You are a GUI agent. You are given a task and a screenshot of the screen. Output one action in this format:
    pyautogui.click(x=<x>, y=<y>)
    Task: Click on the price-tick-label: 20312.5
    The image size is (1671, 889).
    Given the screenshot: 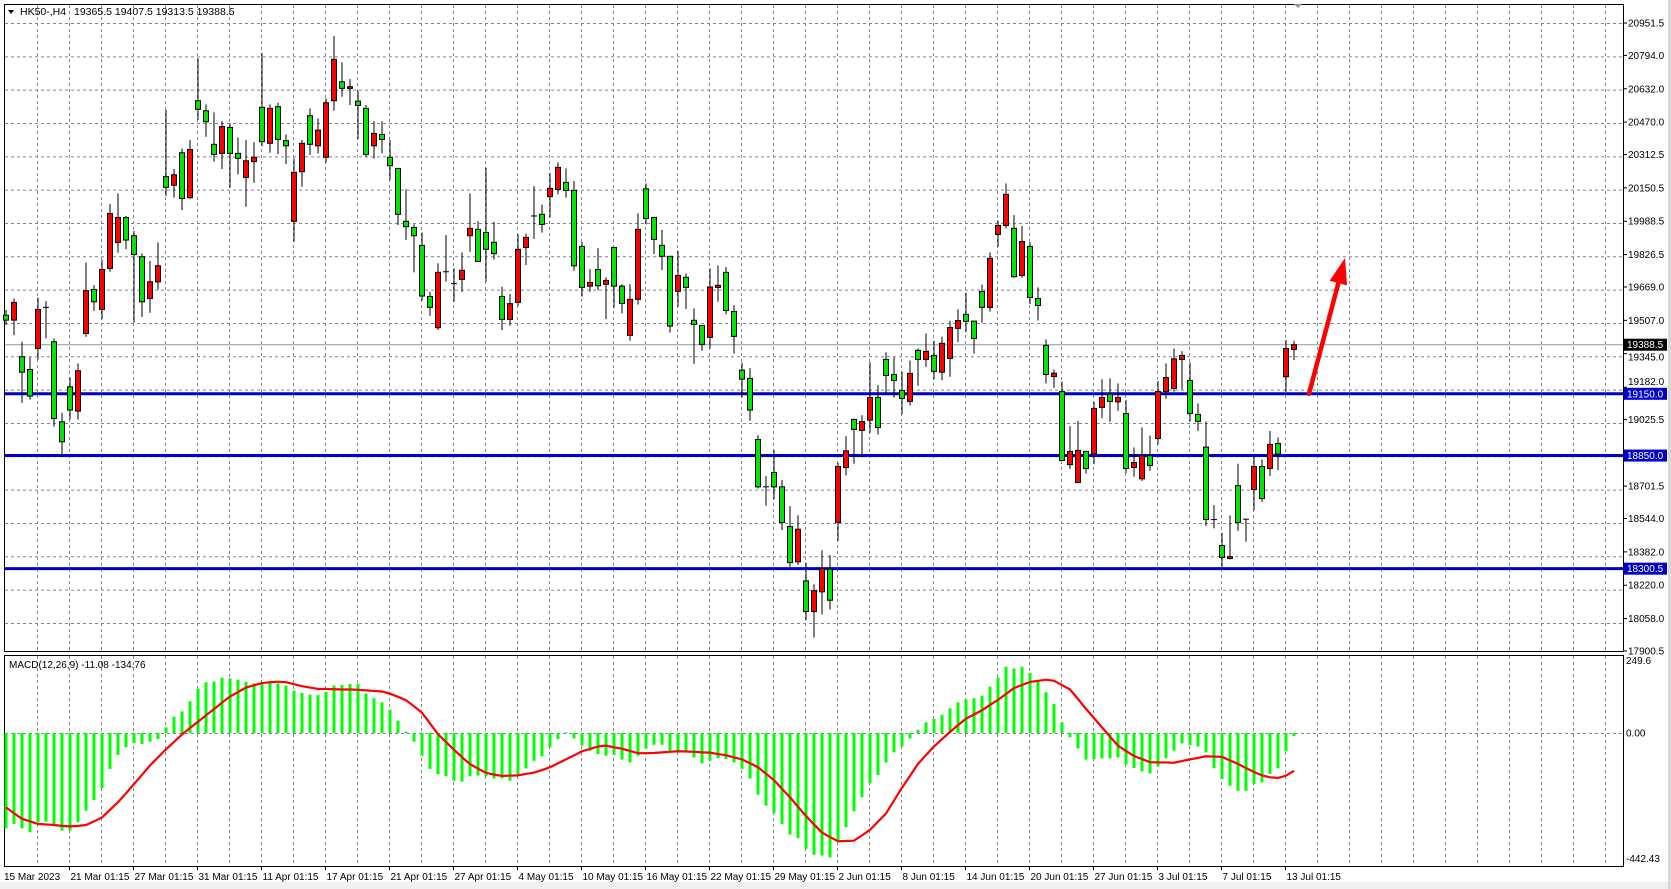 What is the action you would take?
    pyautogui.click(x=1646, y=155)
    